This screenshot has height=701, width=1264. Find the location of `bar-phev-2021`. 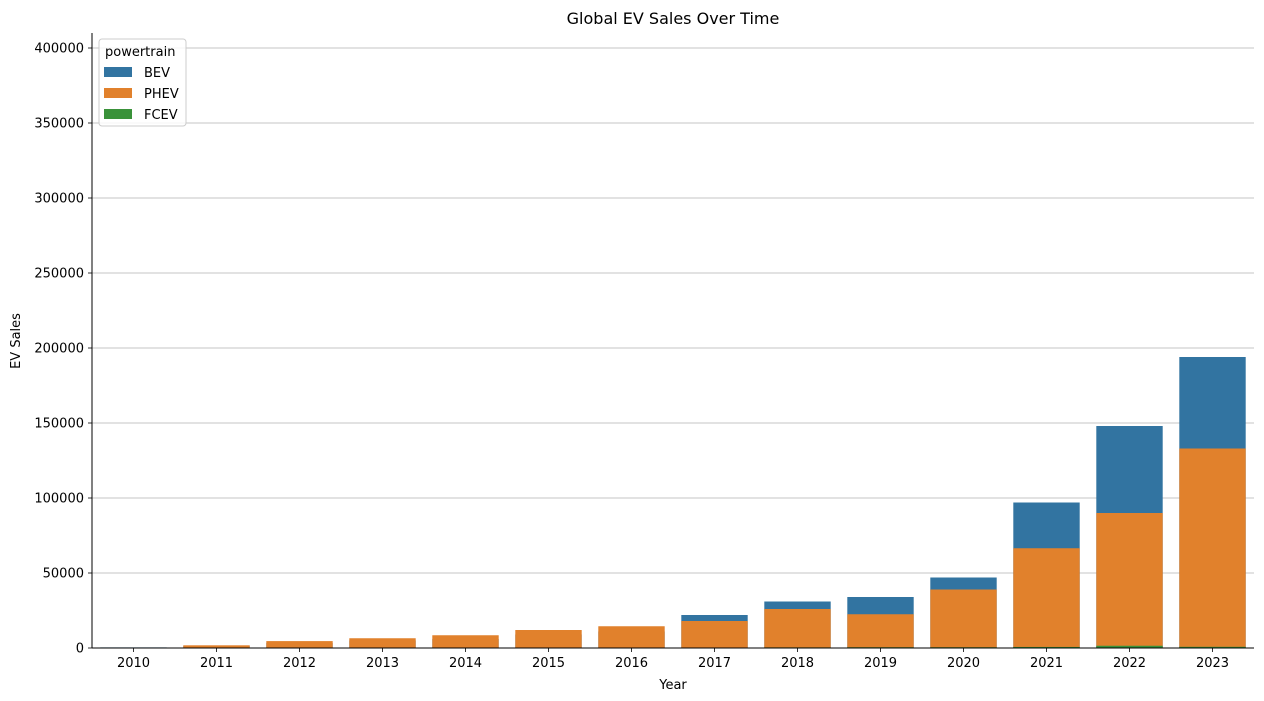

bar-phev-2021 is located at coordinates (1046, 598).